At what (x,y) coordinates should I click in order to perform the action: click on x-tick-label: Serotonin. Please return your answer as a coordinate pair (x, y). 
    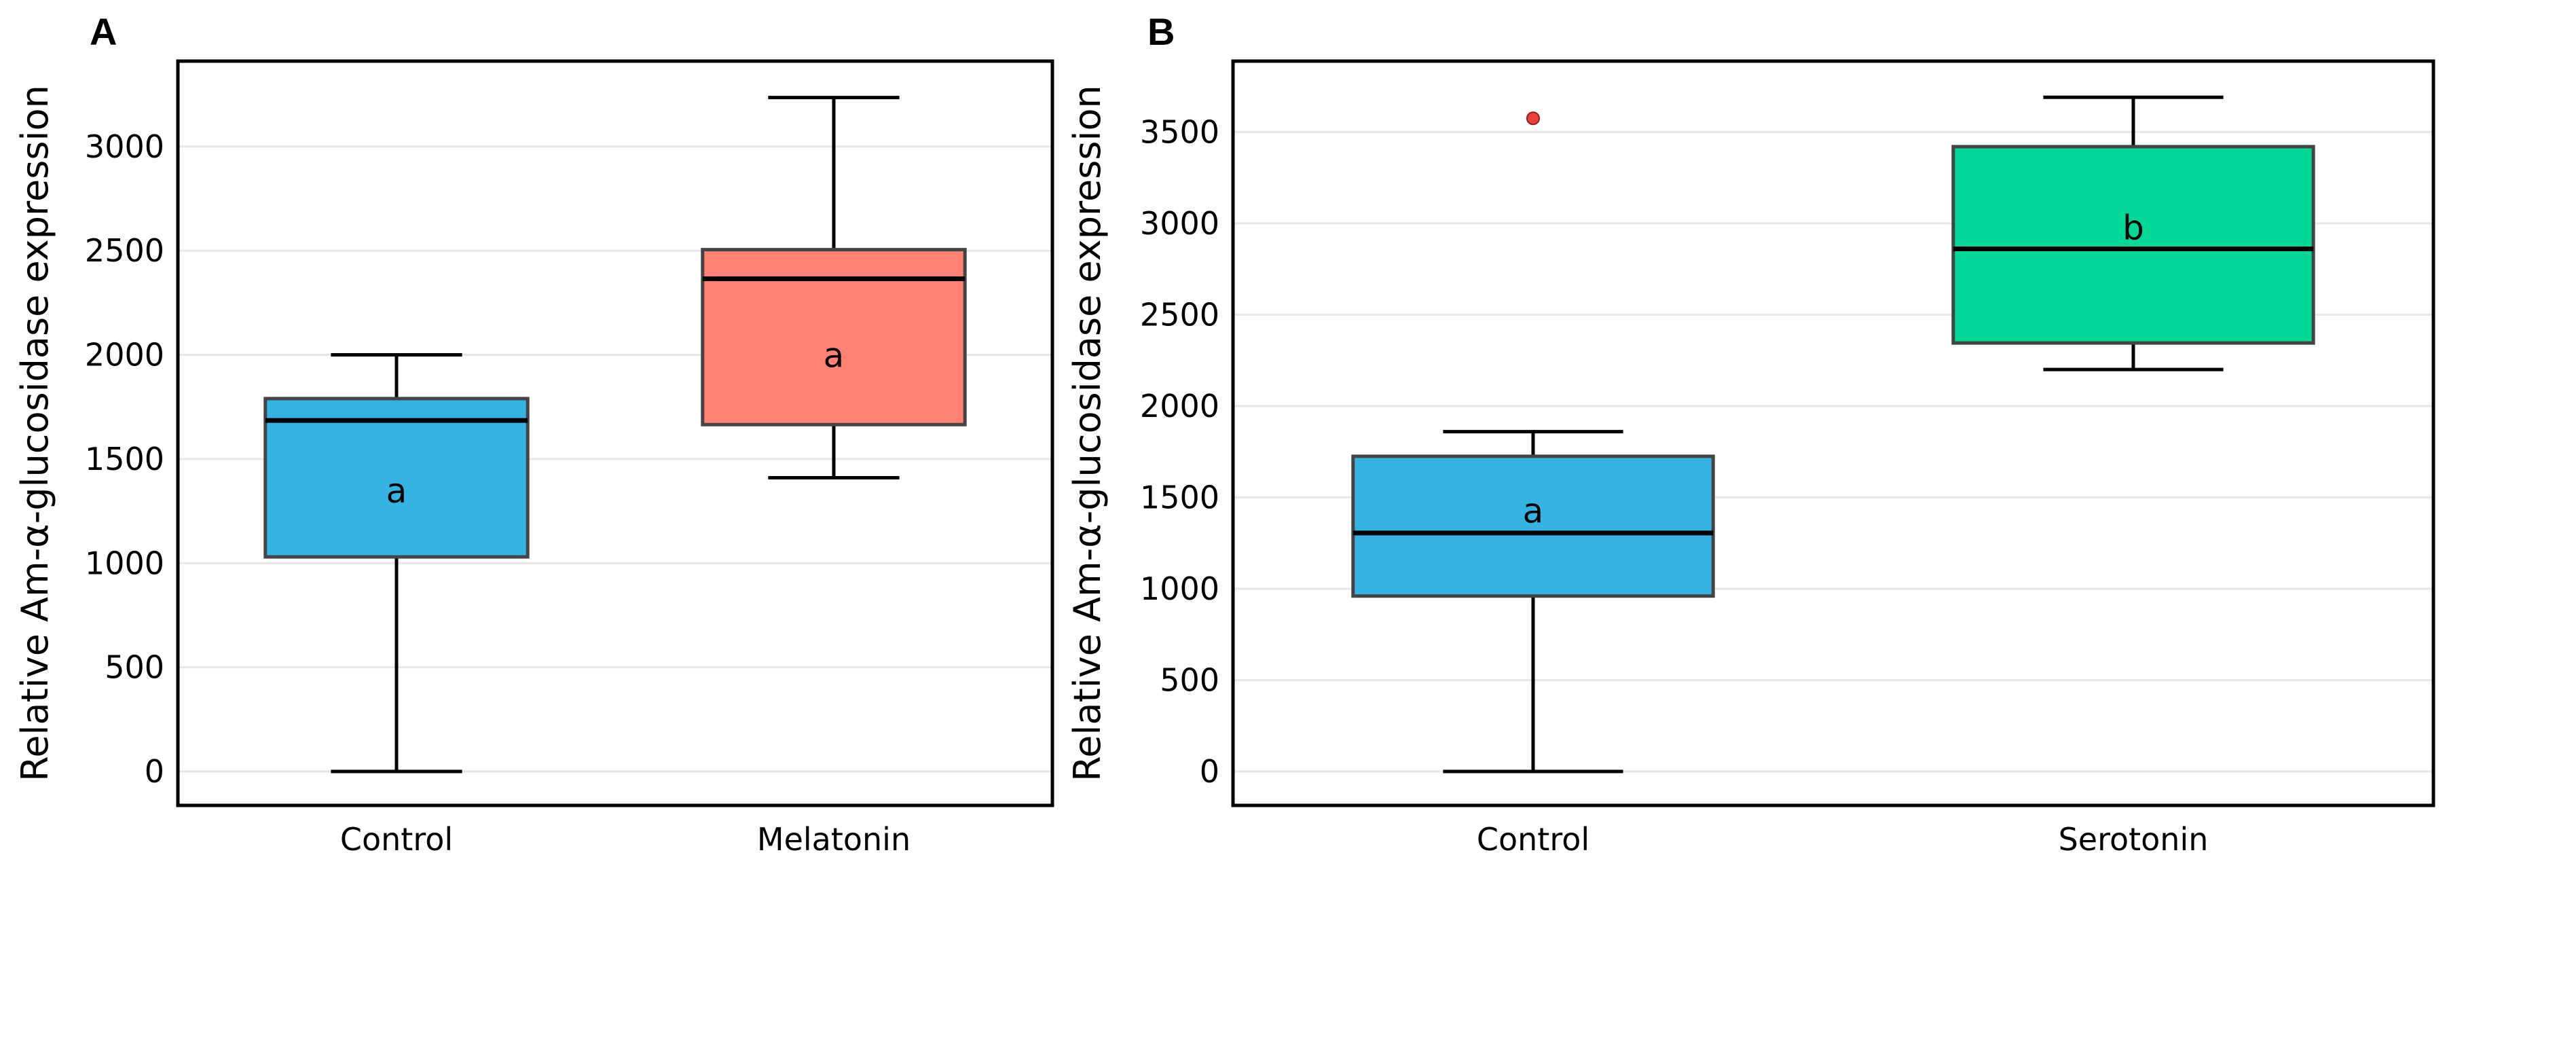
    Looking at the image, I should click on (2134, 840).